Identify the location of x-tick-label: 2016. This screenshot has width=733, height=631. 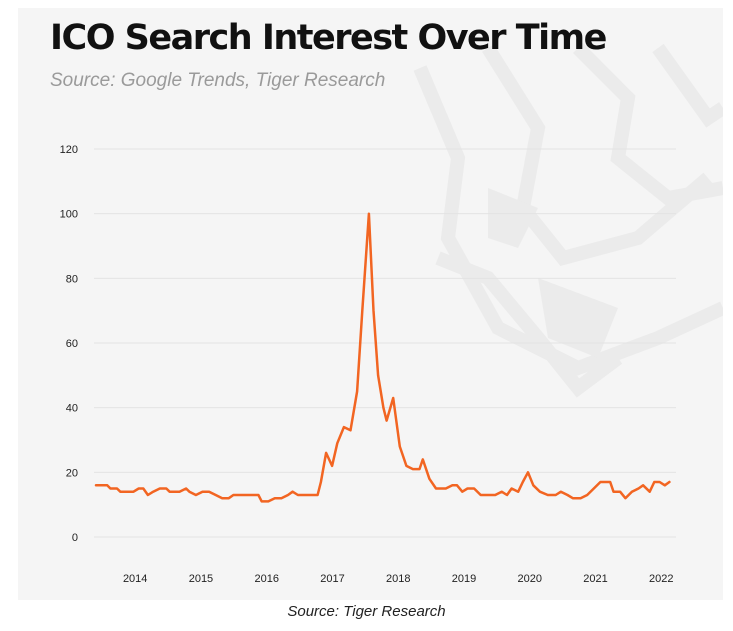
(266, 579).